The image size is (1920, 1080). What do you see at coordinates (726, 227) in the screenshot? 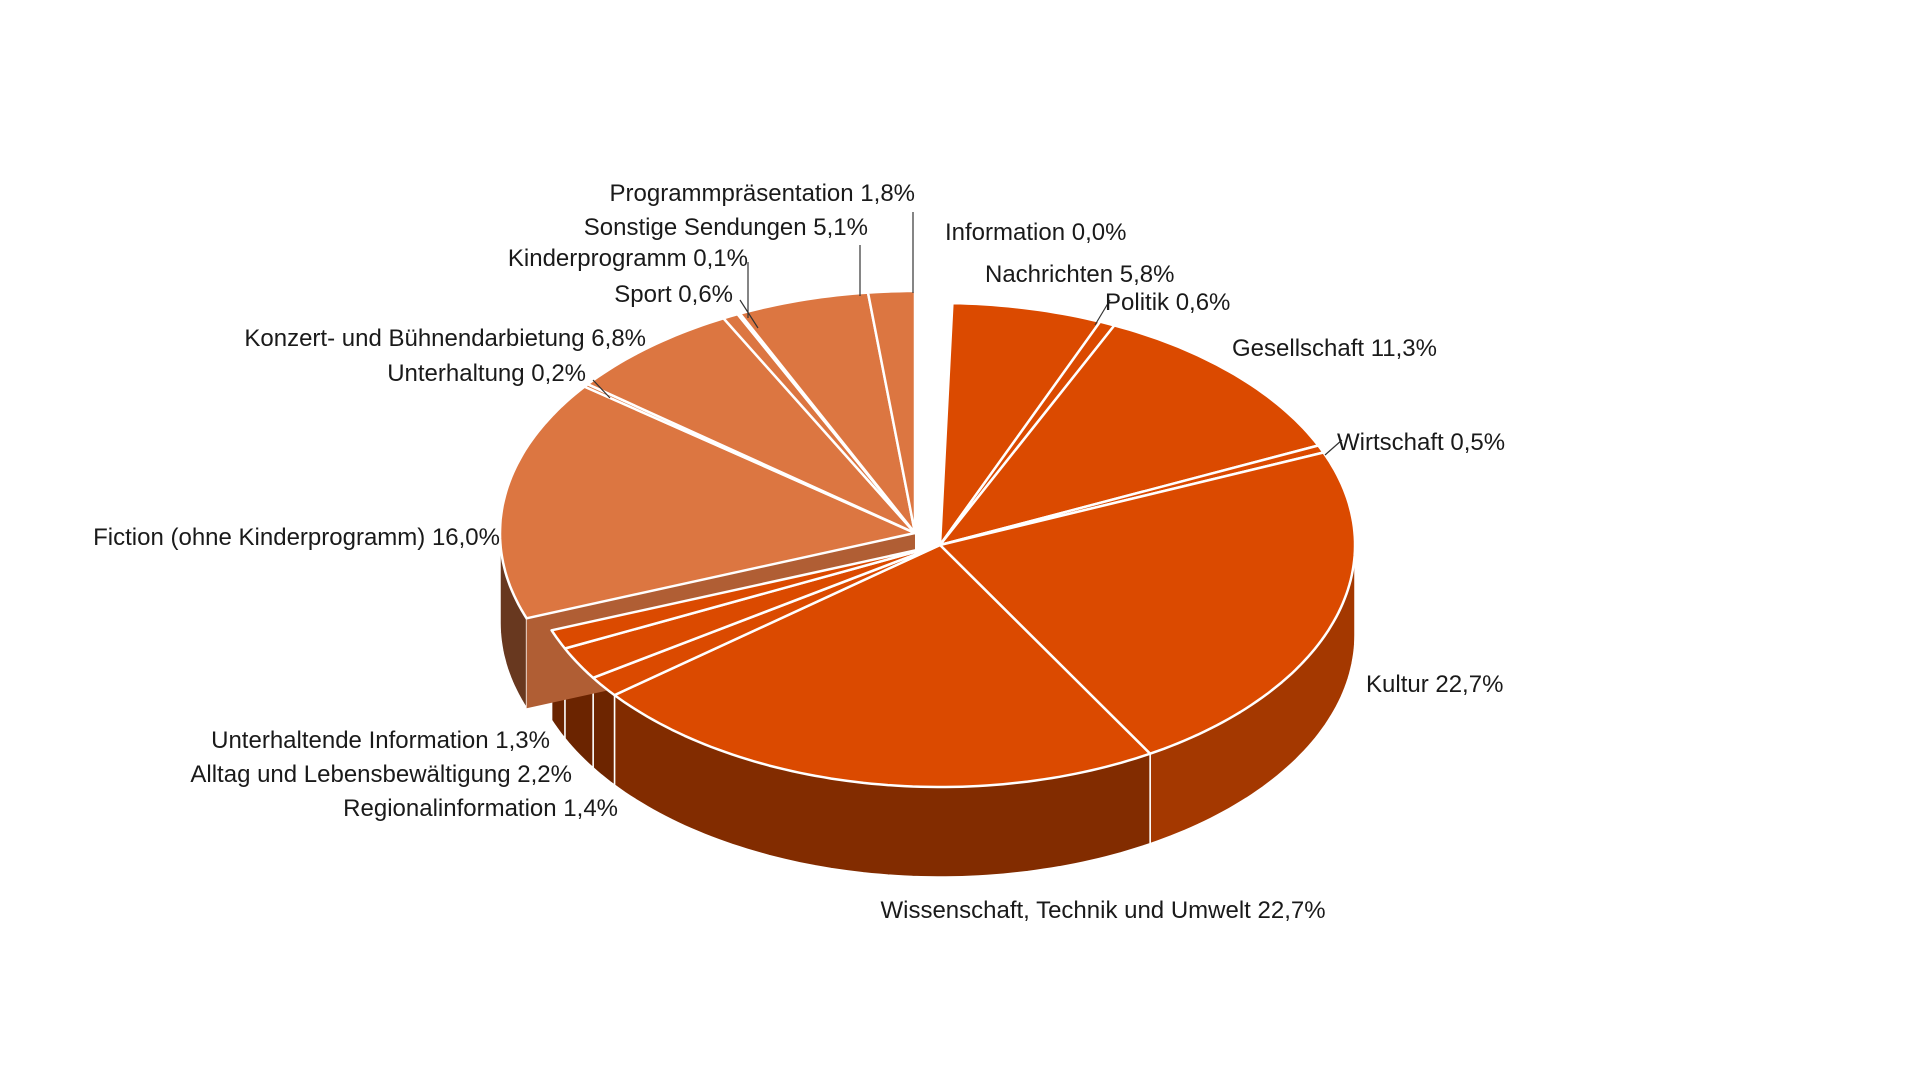
I see `slice-label: Sonstige Sendungen 5,1%` at bounding box center [726, 227].